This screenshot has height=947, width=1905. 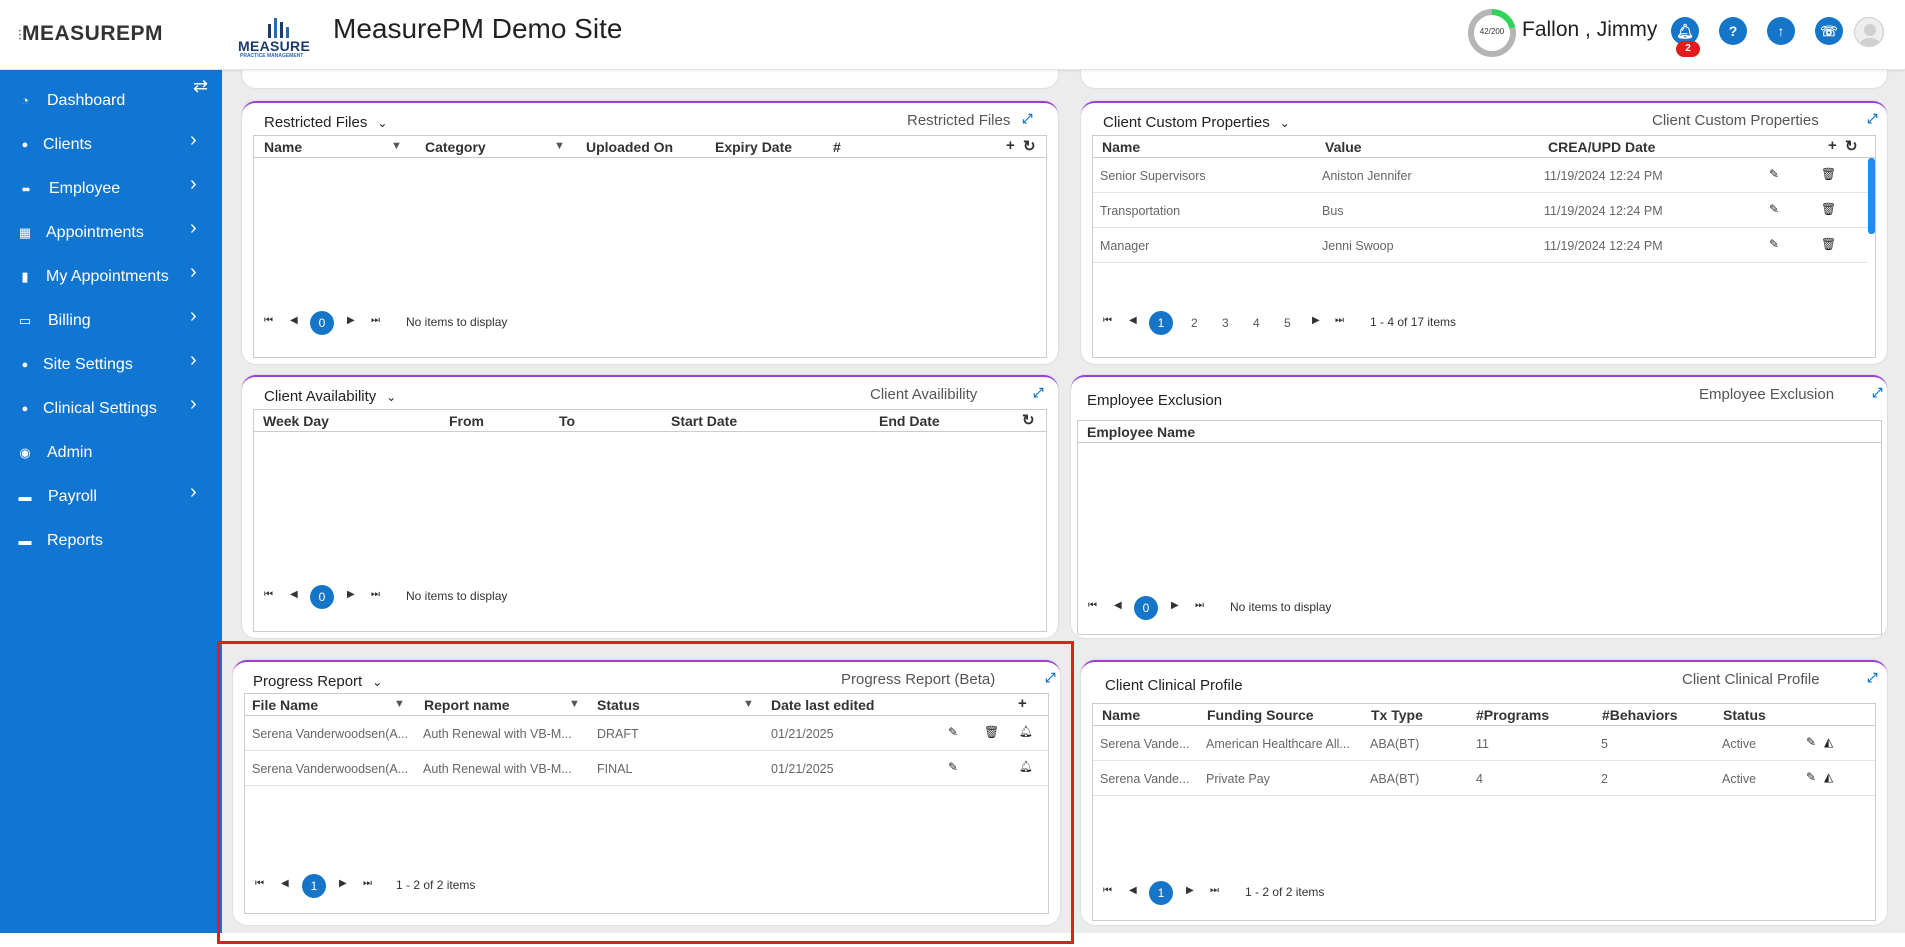 I want to click on pager-page: 4, so click(x=1256, y=323).